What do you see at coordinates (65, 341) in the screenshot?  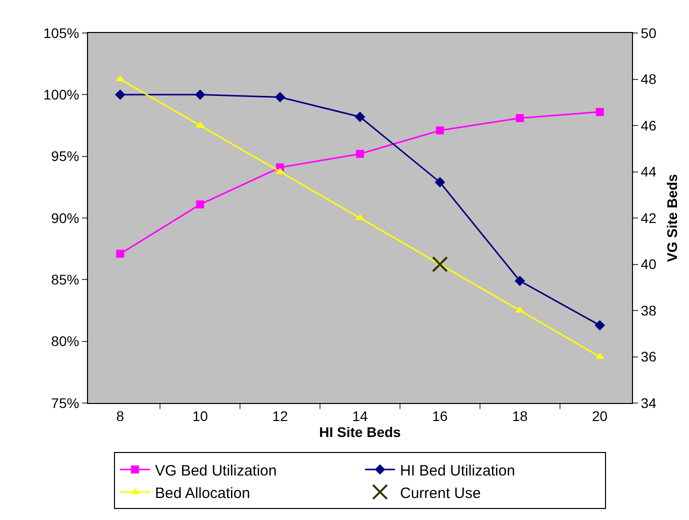 I see `y-tick-label: 80%` at bounding box center [65, 341].